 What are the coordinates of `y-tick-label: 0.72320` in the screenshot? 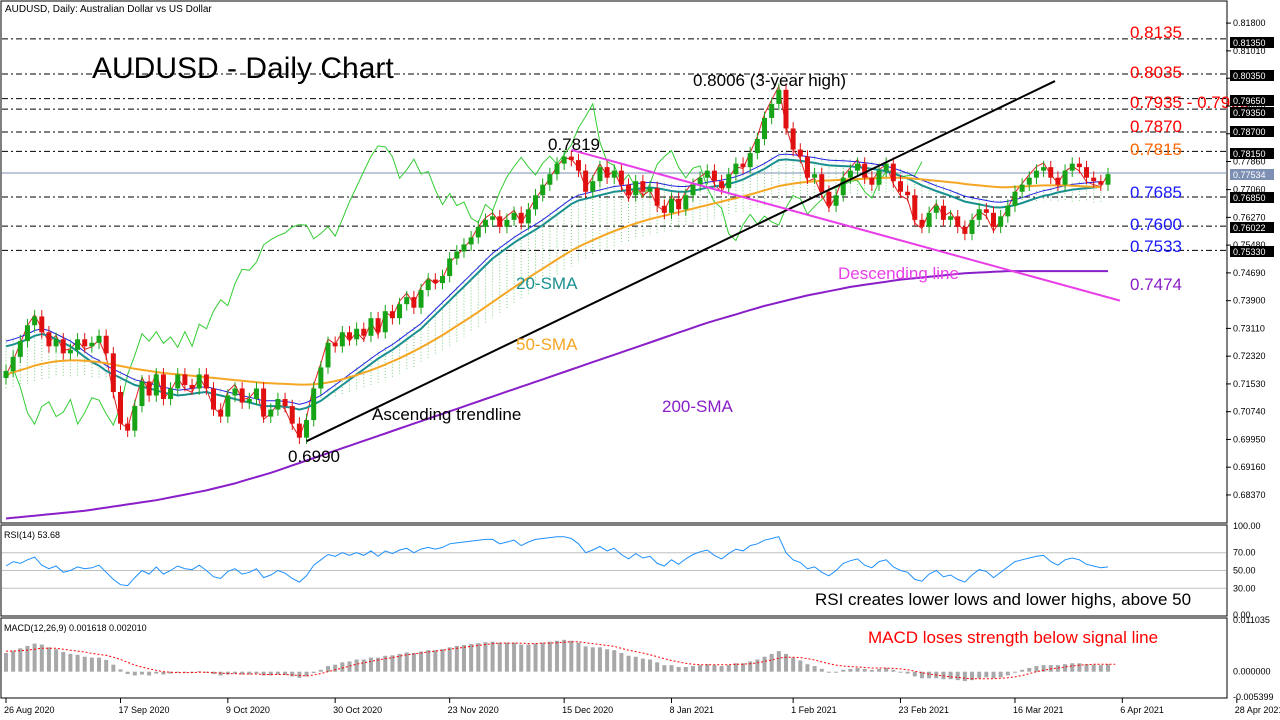 It's located at (1249, 356).